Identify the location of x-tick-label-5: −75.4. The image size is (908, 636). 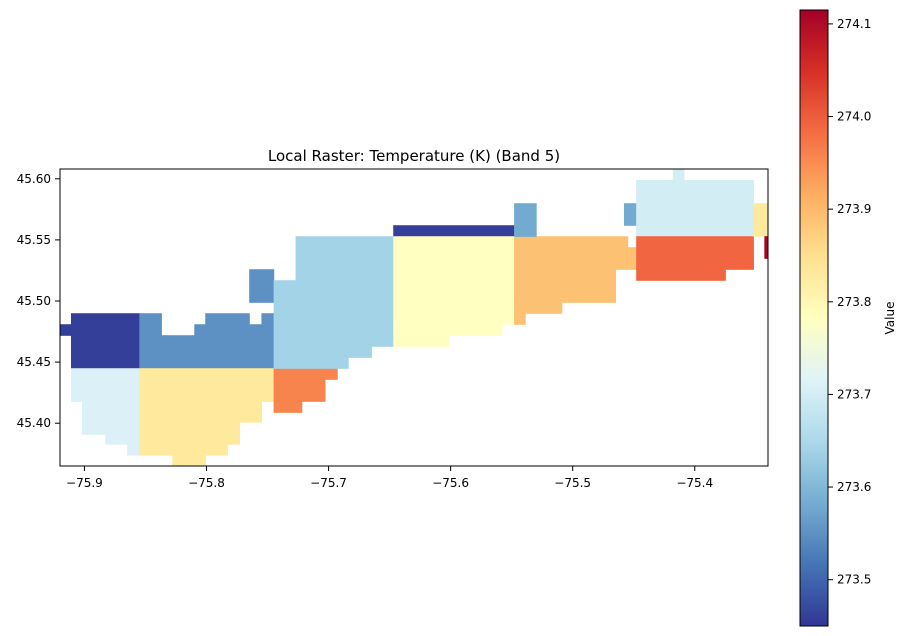
(694, 483).